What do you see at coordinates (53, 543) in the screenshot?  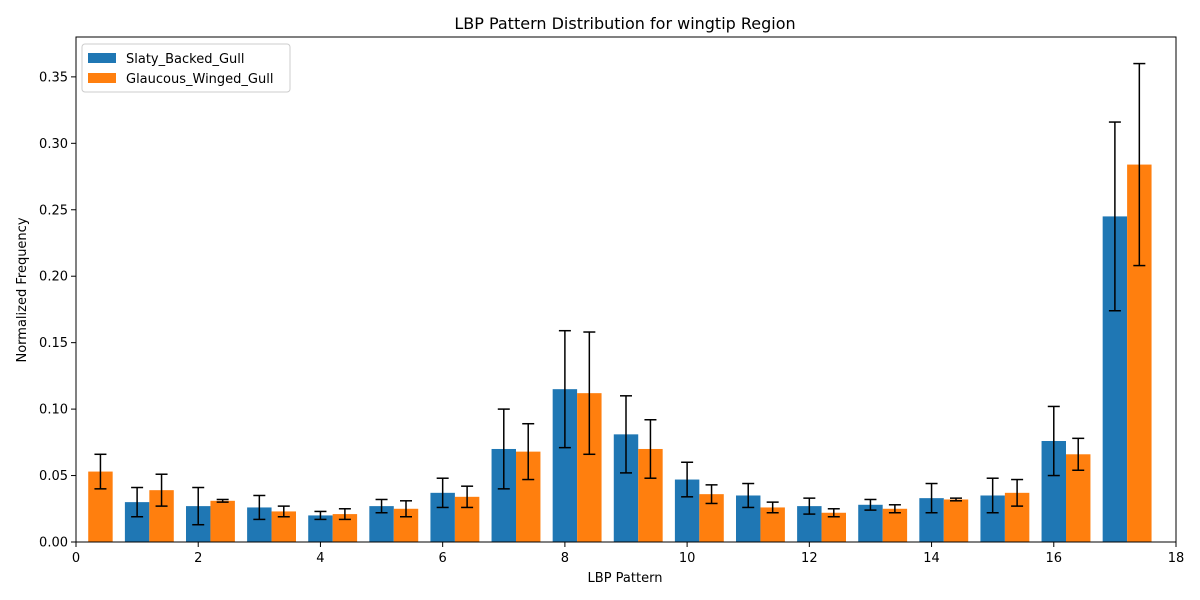 I see `y-tick-label: 0.00` at bounding box center [53, 543].